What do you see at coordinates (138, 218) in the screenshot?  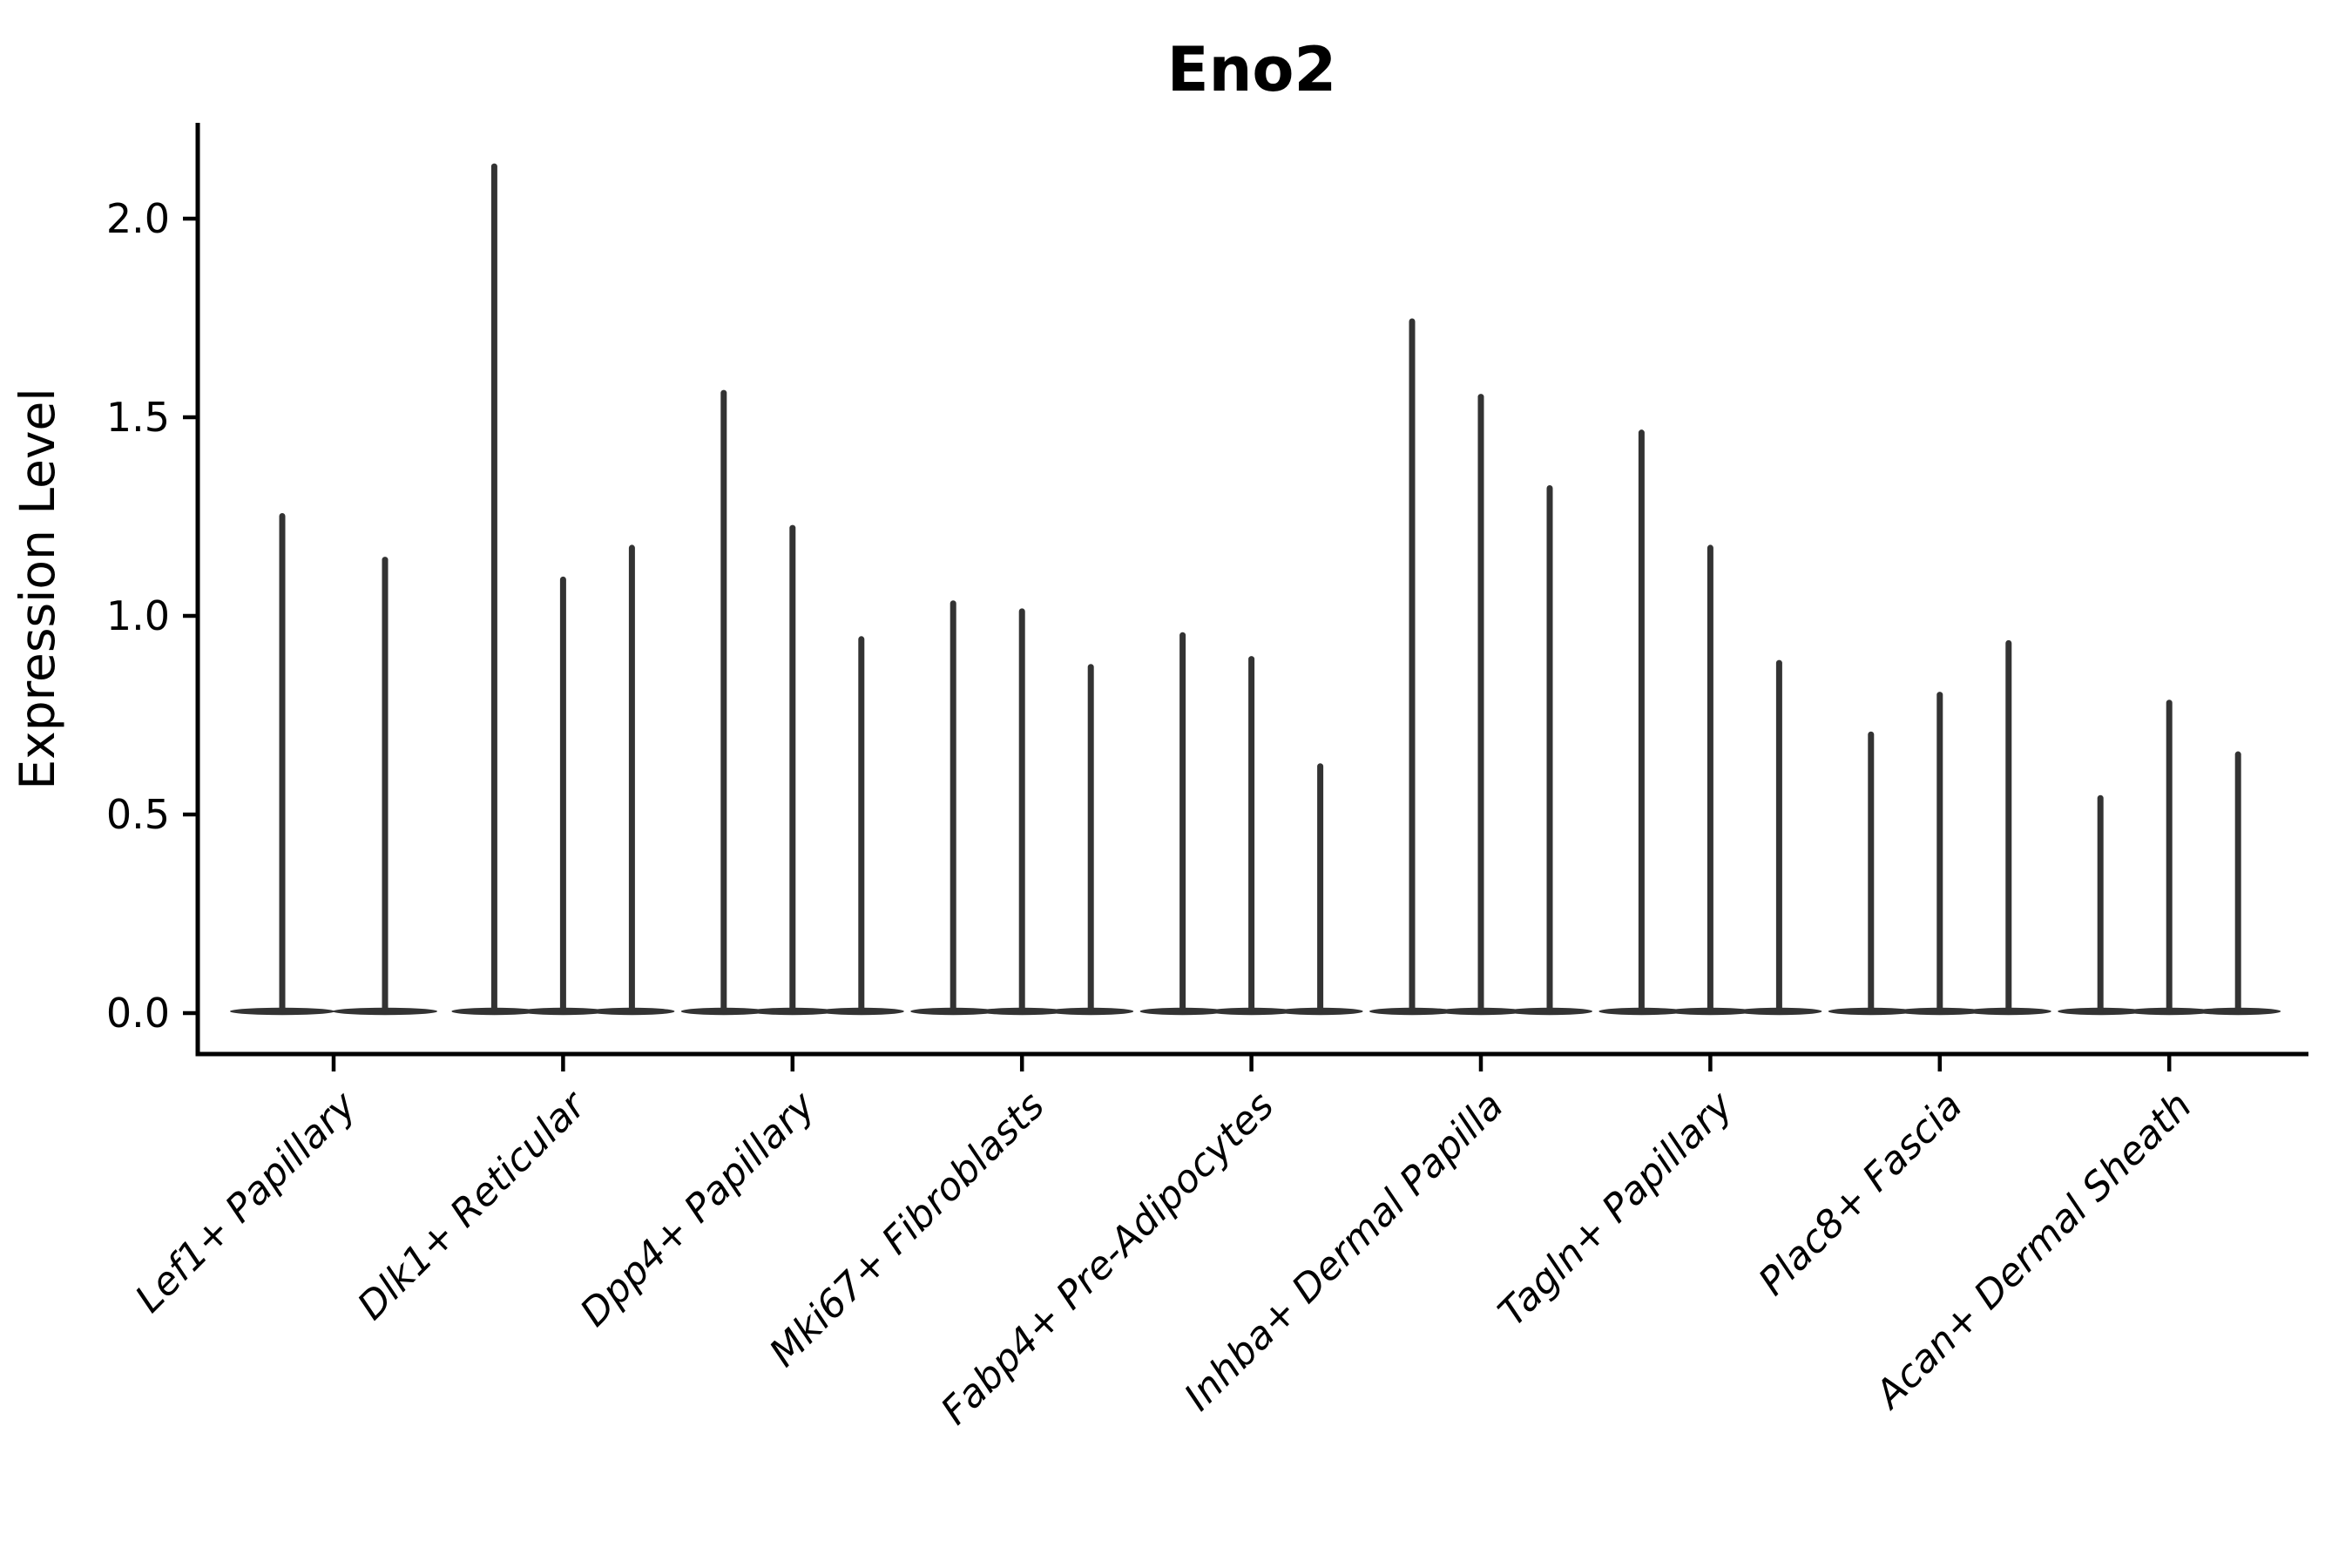 I see `y-tick-label: 2.0` at bounding box center [138, 218].